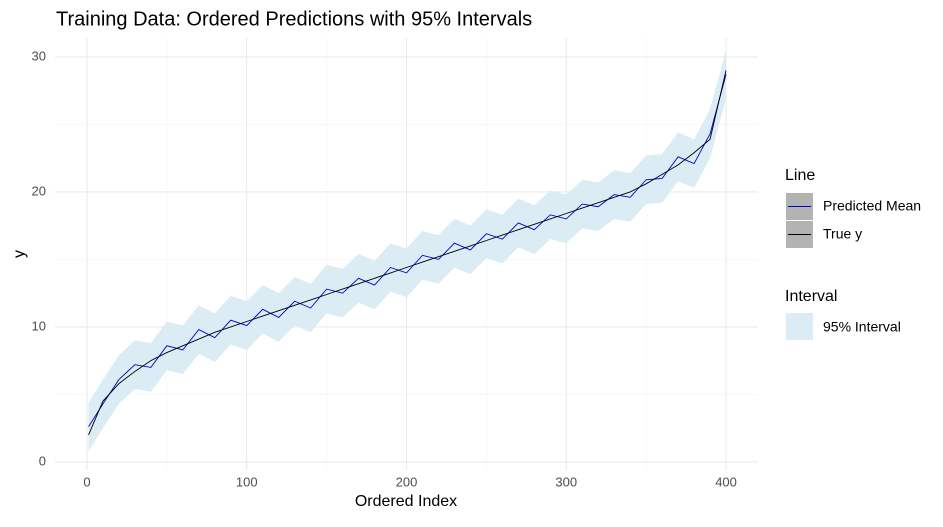  I want to click on legend-label: Predicted Mean, so click(872, 206).